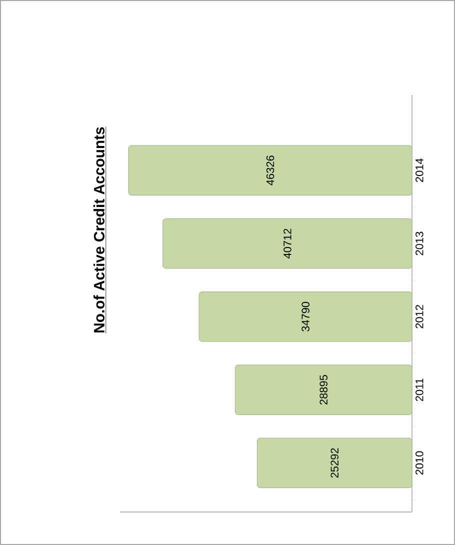  Describe the element at coordinates (420, 390) in the screenshot. I see `y-tick-label: 2011` at that location.